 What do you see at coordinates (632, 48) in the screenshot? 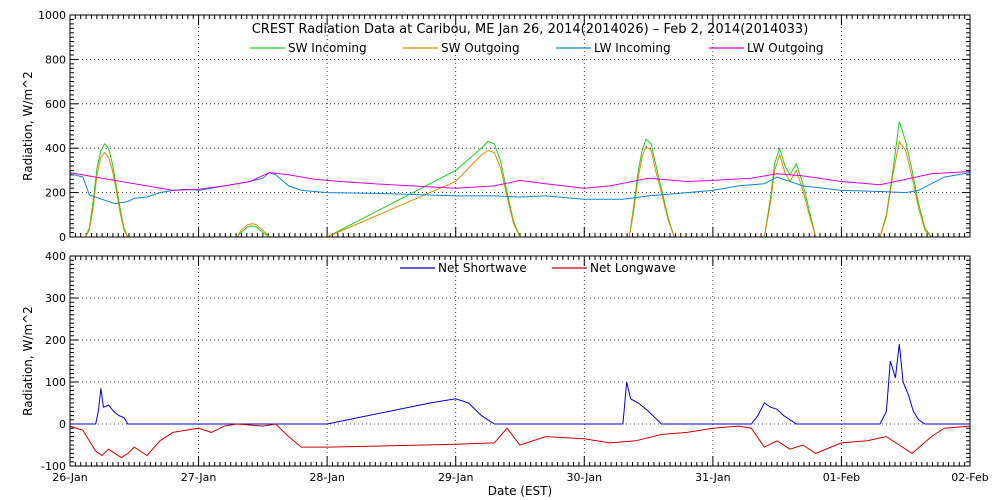
I see `legend-label: LW Incoming` at bounding box center [632, 48].